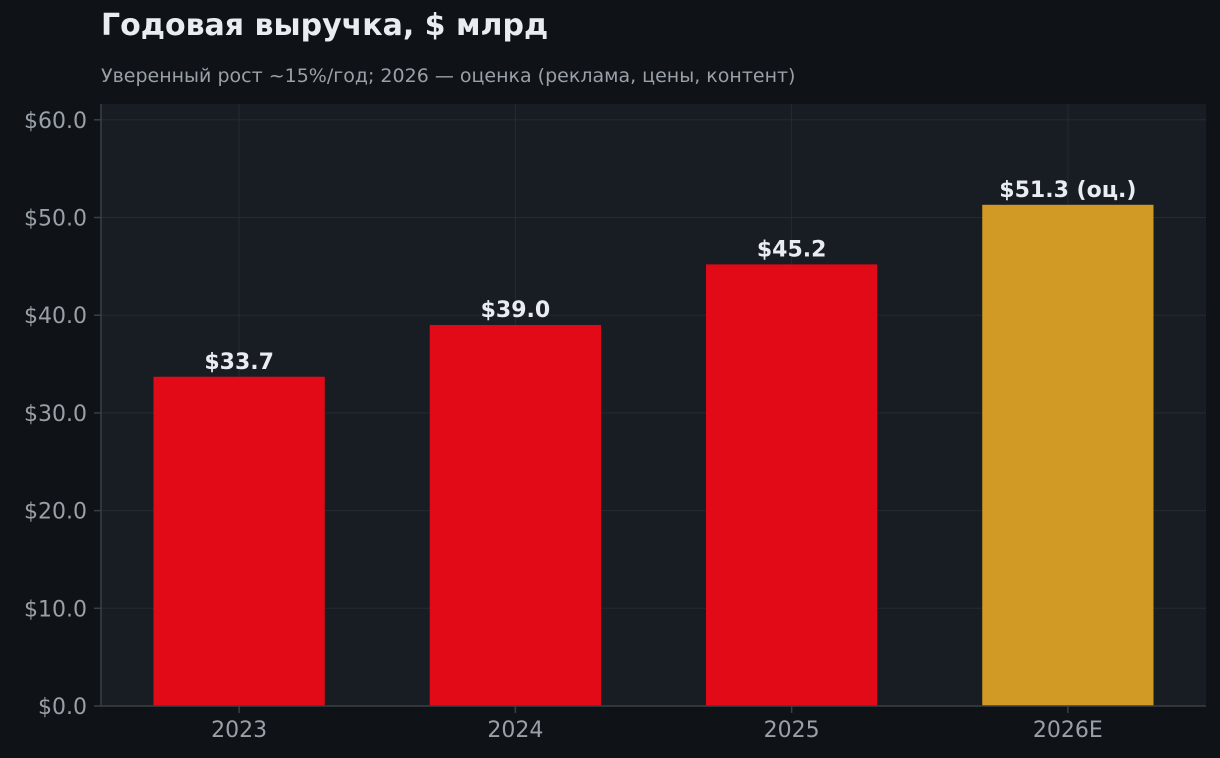  I want to click on x-tick-label: 2023, so click(239, 730).